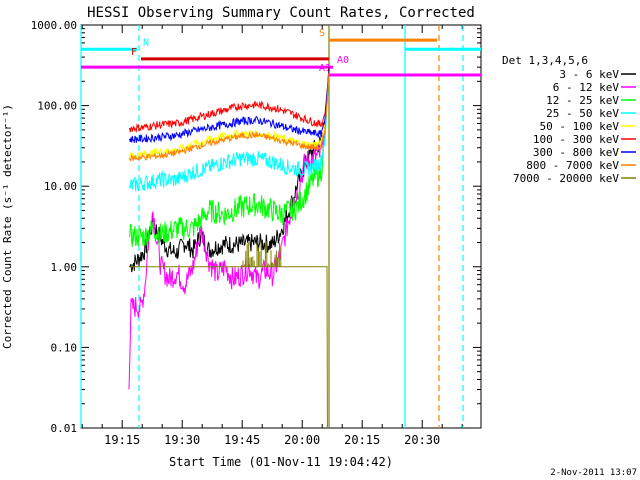 The width and height of the screenshot is (640, 480). What do you see at coordinates (582, 113) in the screenshot?
I see `legend-label: 25 - 50 keV` at bounding box center [582, 113].